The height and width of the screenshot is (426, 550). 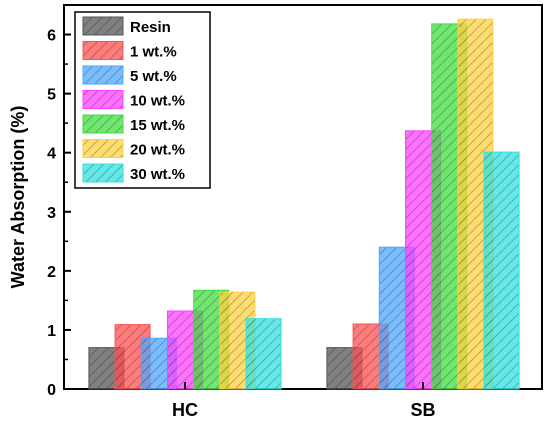 I want to click on y-axis-title: Water Absorption (%), so click(x=18, y=197).